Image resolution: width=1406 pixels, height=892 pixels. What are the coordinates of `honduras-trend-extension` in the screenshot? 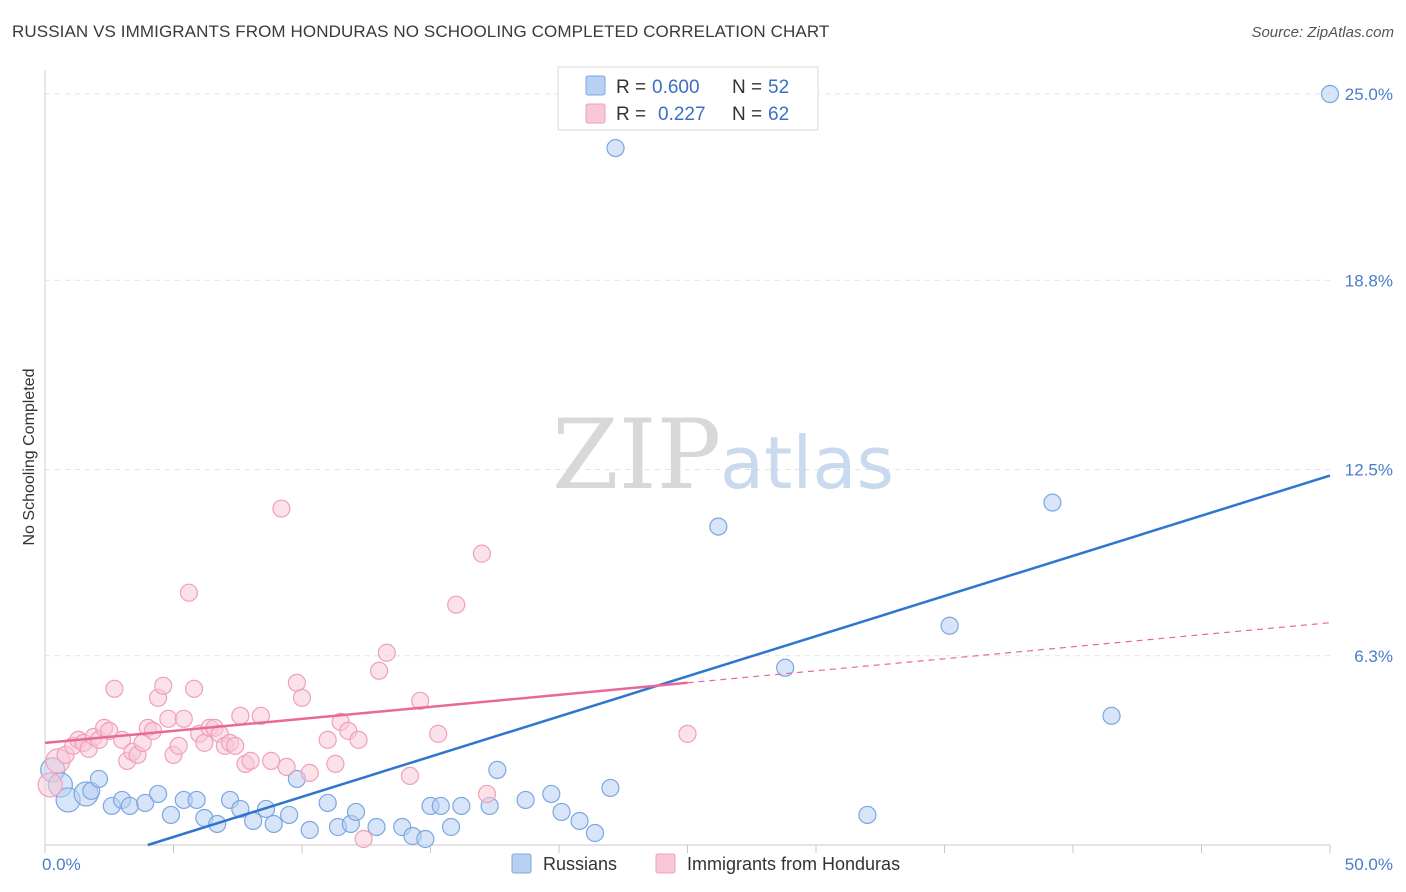 It's located at (1009, 653).